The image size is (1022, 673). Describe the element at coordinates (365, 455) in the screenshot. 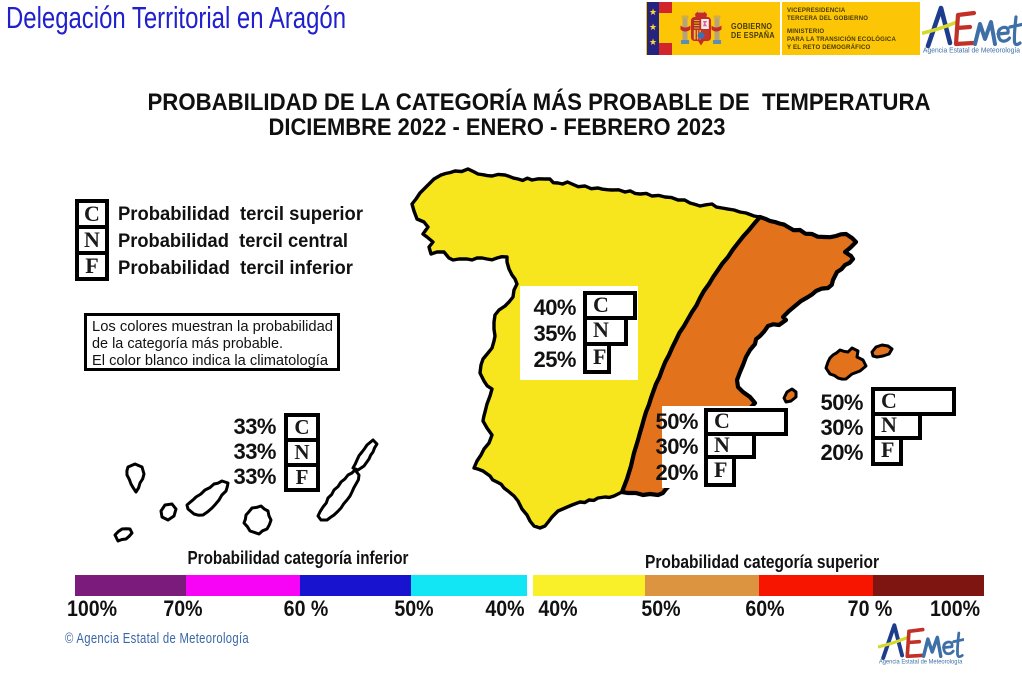

I see `lanzarote-shape` at that location.